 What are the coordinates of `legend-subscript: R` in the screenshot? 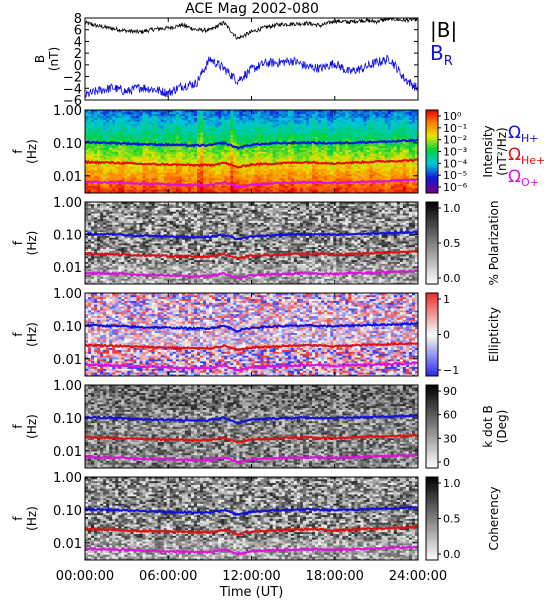 It's located at (448, 61).